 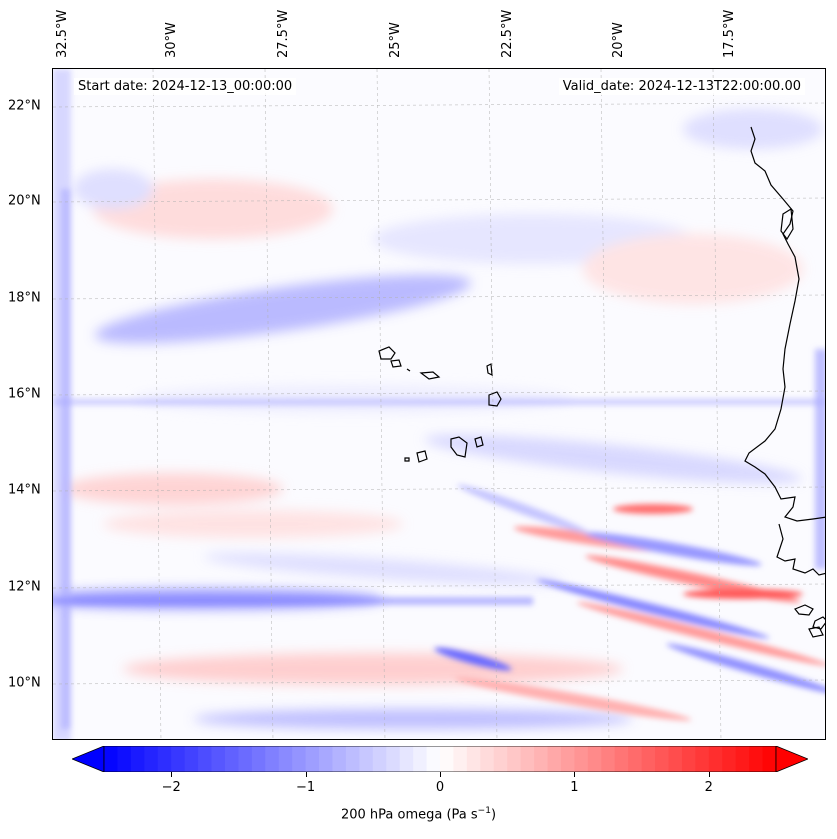 What do you see at coordinates (24, 587) in the screenshot?
I see `lat-label: 12°N` at bounding box center [24, 587].